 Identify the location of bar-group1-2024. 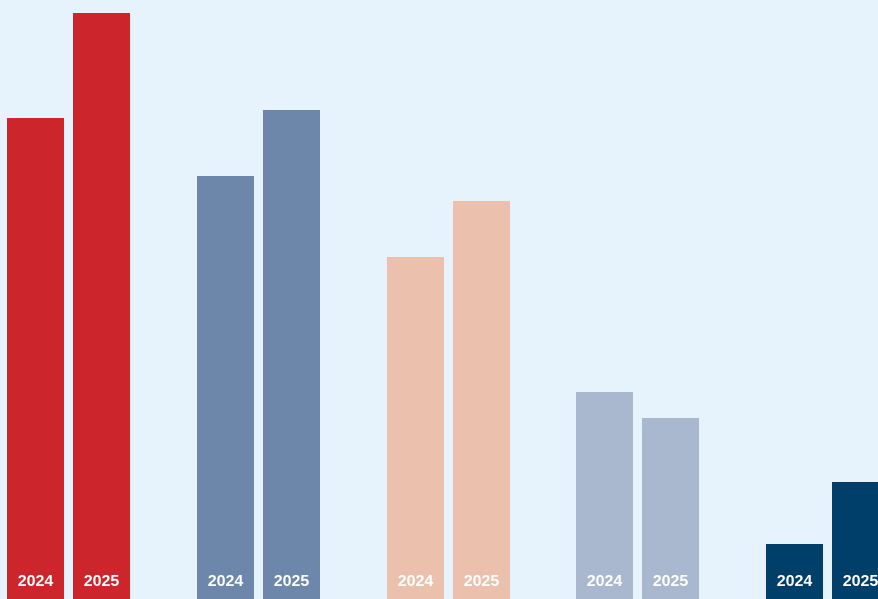
(35, 358).